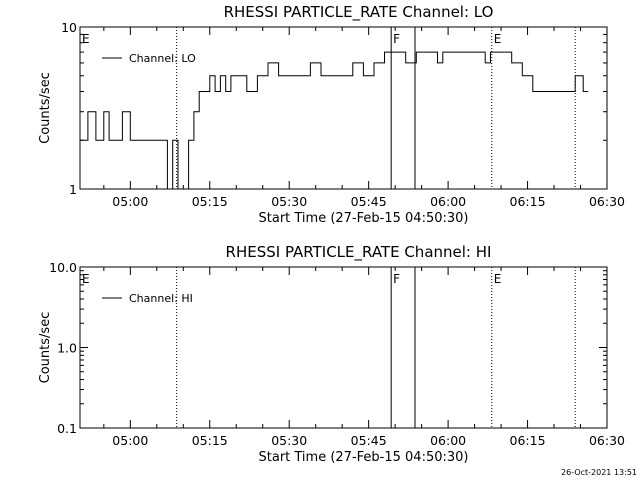  I want to click on footer-timestamp: 26-Oct-2021 13:51, so click(599, 472).